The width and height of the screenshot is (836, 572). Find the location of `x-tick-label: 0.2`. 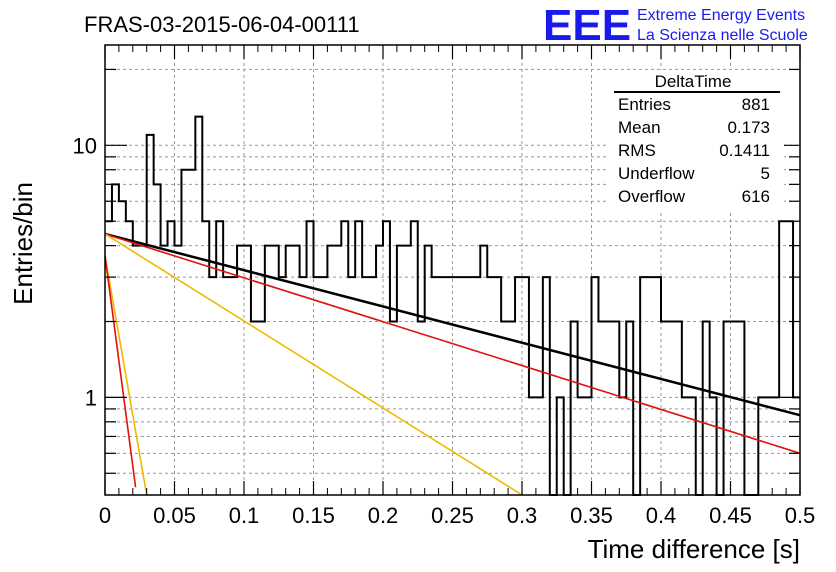

x-tick-label: 0.2 is located at coordinates (383, 515).